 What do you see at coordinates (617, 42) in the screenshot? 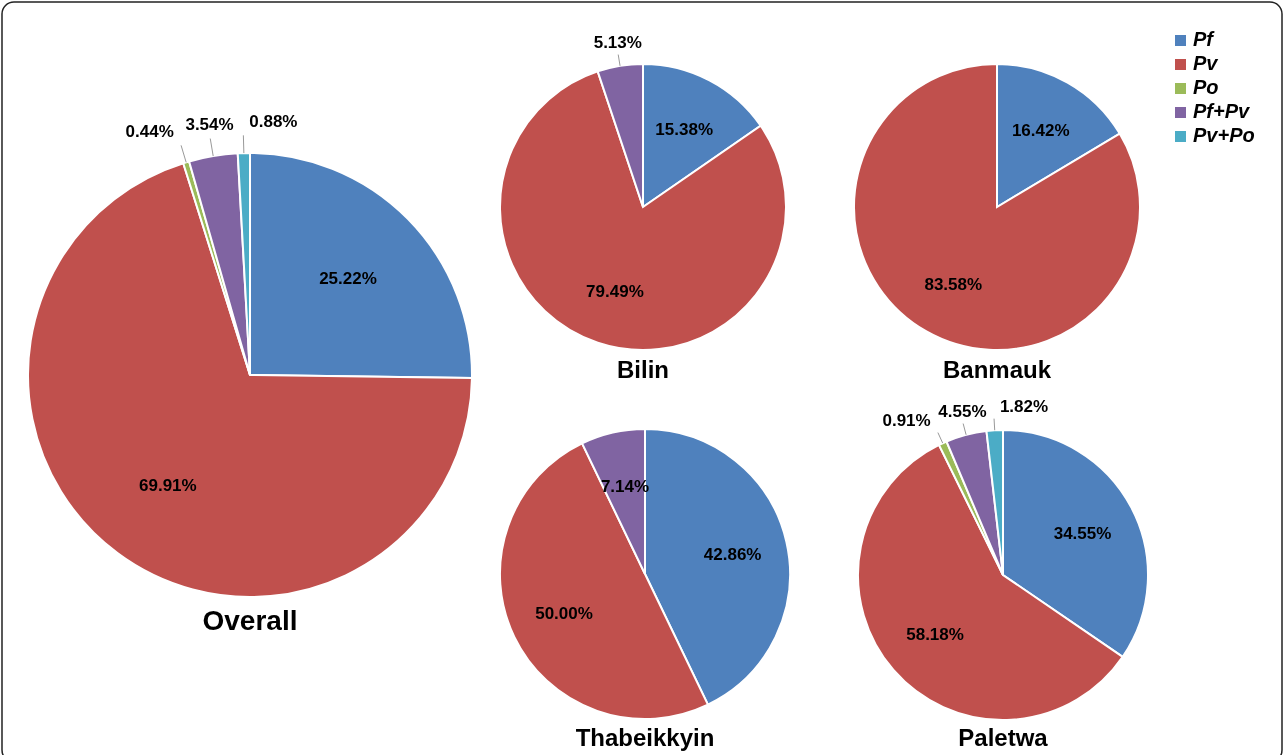
I see `data-label: 5.13%` at bounding box center [617, 42].